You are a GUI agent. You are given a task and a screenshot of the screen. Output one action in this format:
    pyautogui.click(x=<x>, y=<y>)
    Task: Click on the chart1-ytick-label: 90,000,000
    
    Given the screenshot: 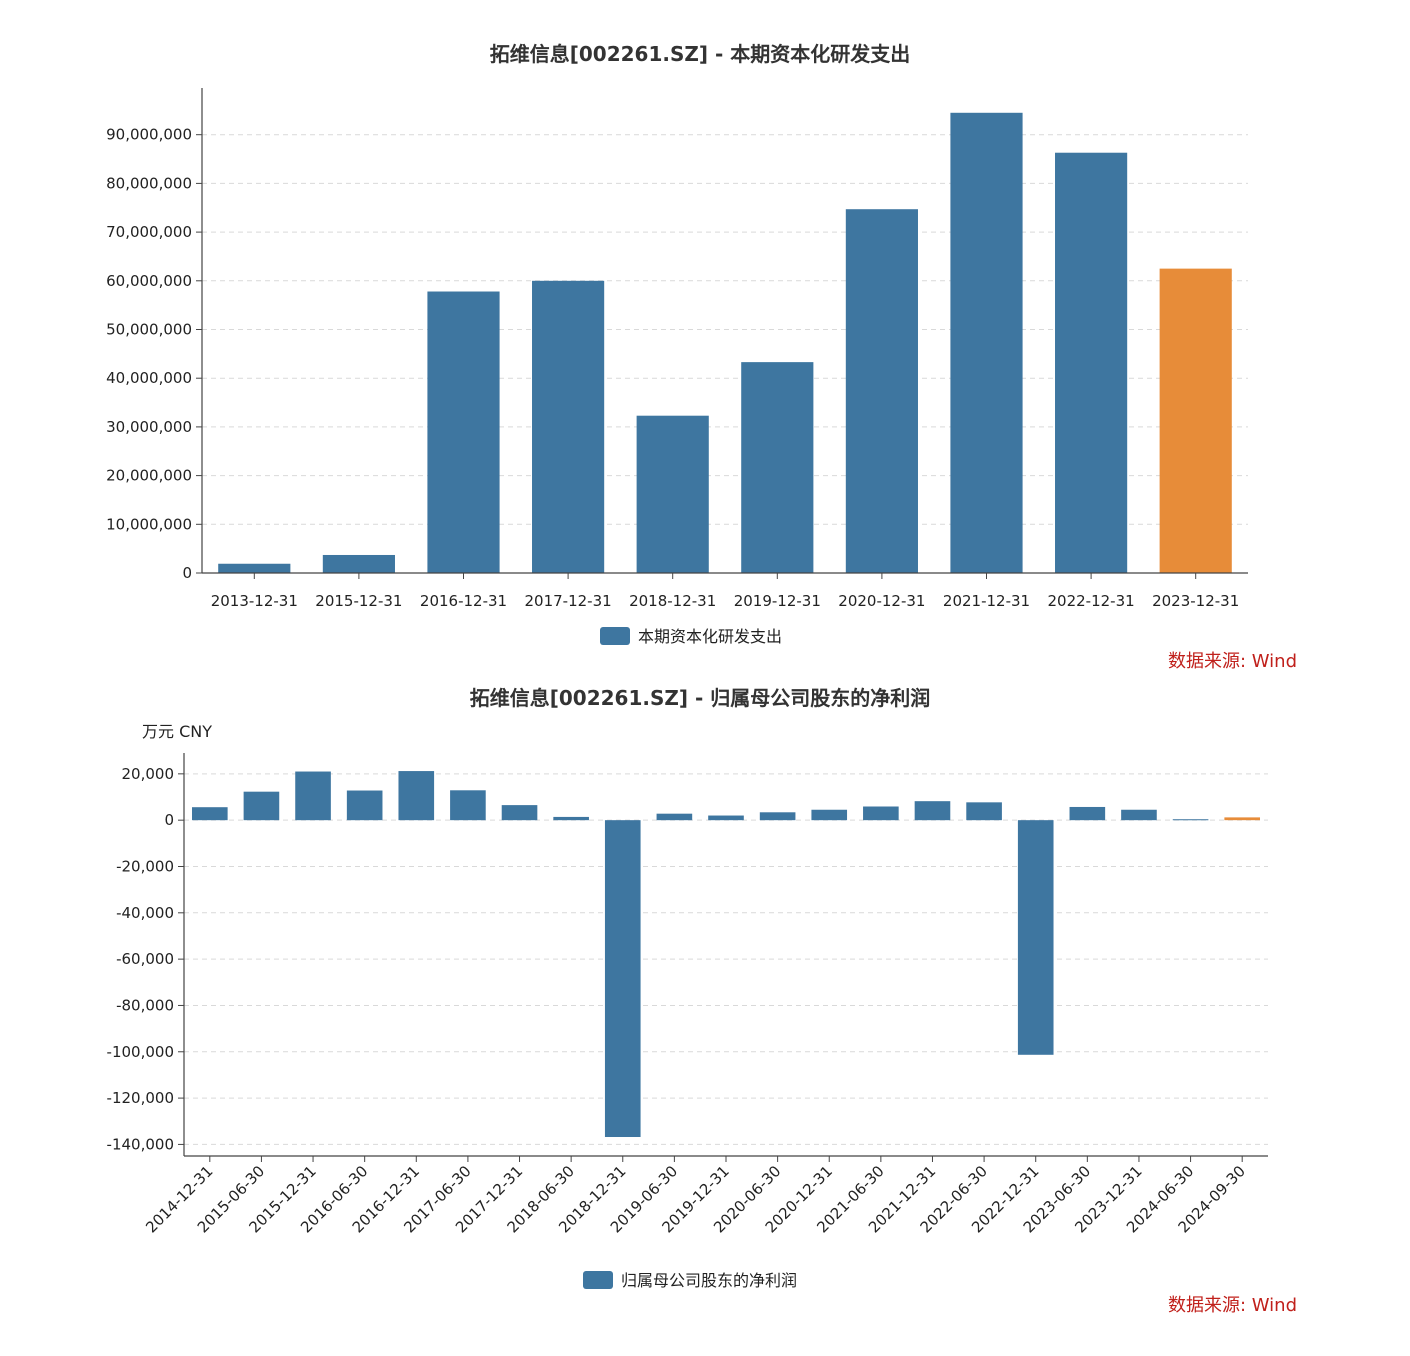 What is the action you would take?
    pyautogui.click(x=149, y=135)
    